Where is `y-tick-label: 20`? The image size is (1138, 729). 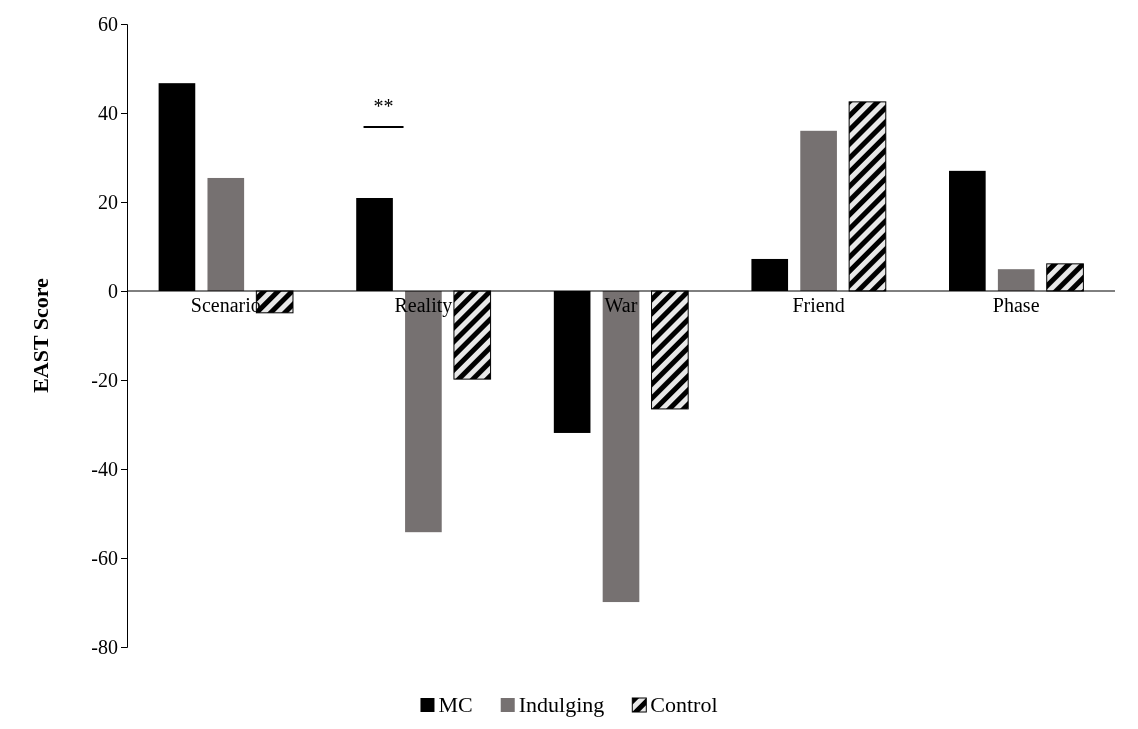
y-tick-label: 20 is located at coordinates (108, 201).